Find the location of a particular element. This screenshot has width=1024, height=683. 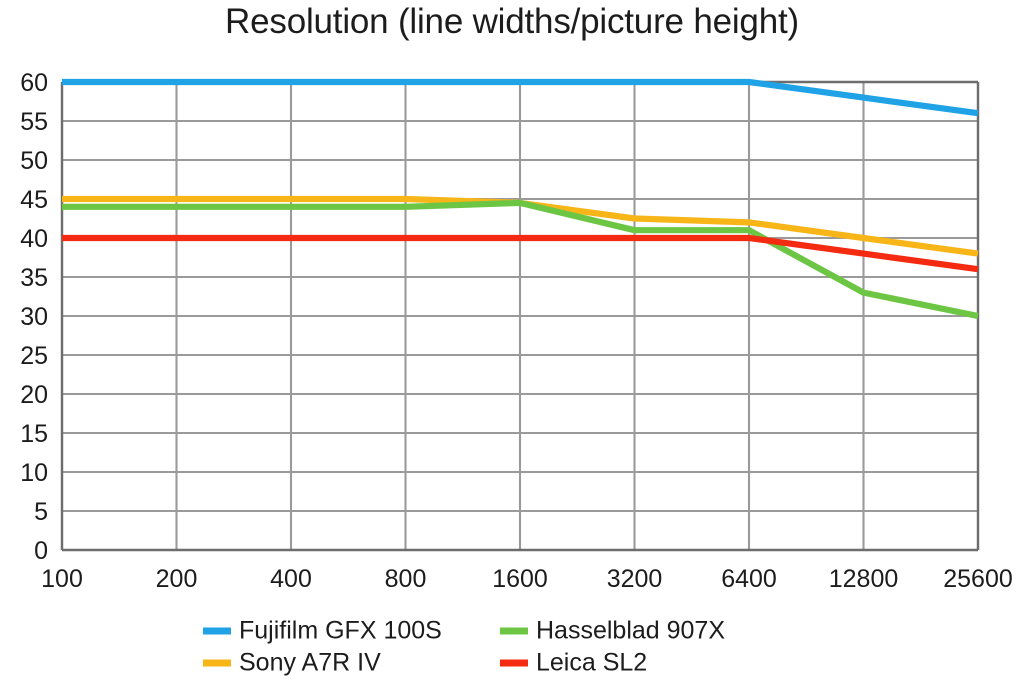

legend-label: Hasselblad 907X is located at coordinates (630, 631).